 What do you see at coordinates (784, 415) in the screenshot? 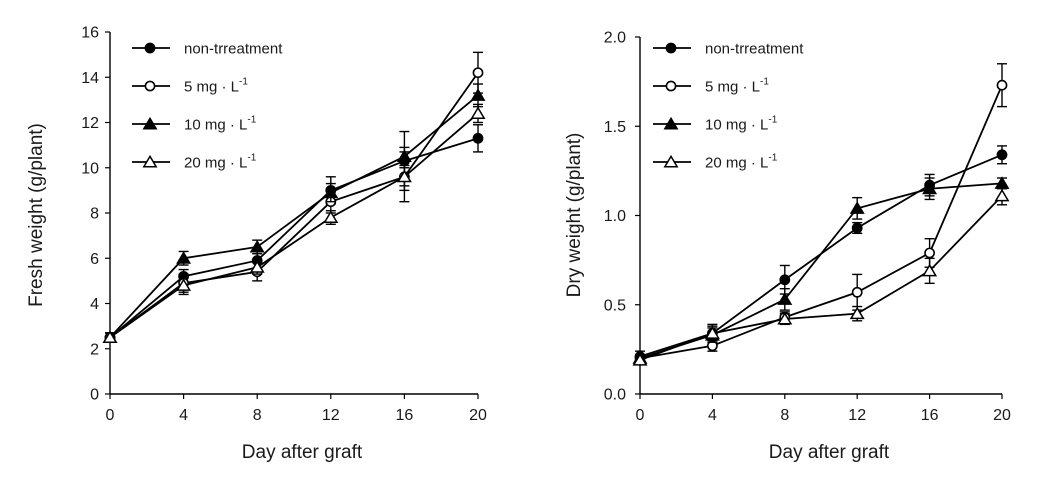
I see `dry-x-tick-label: 8` at bounding box center [784, 415].